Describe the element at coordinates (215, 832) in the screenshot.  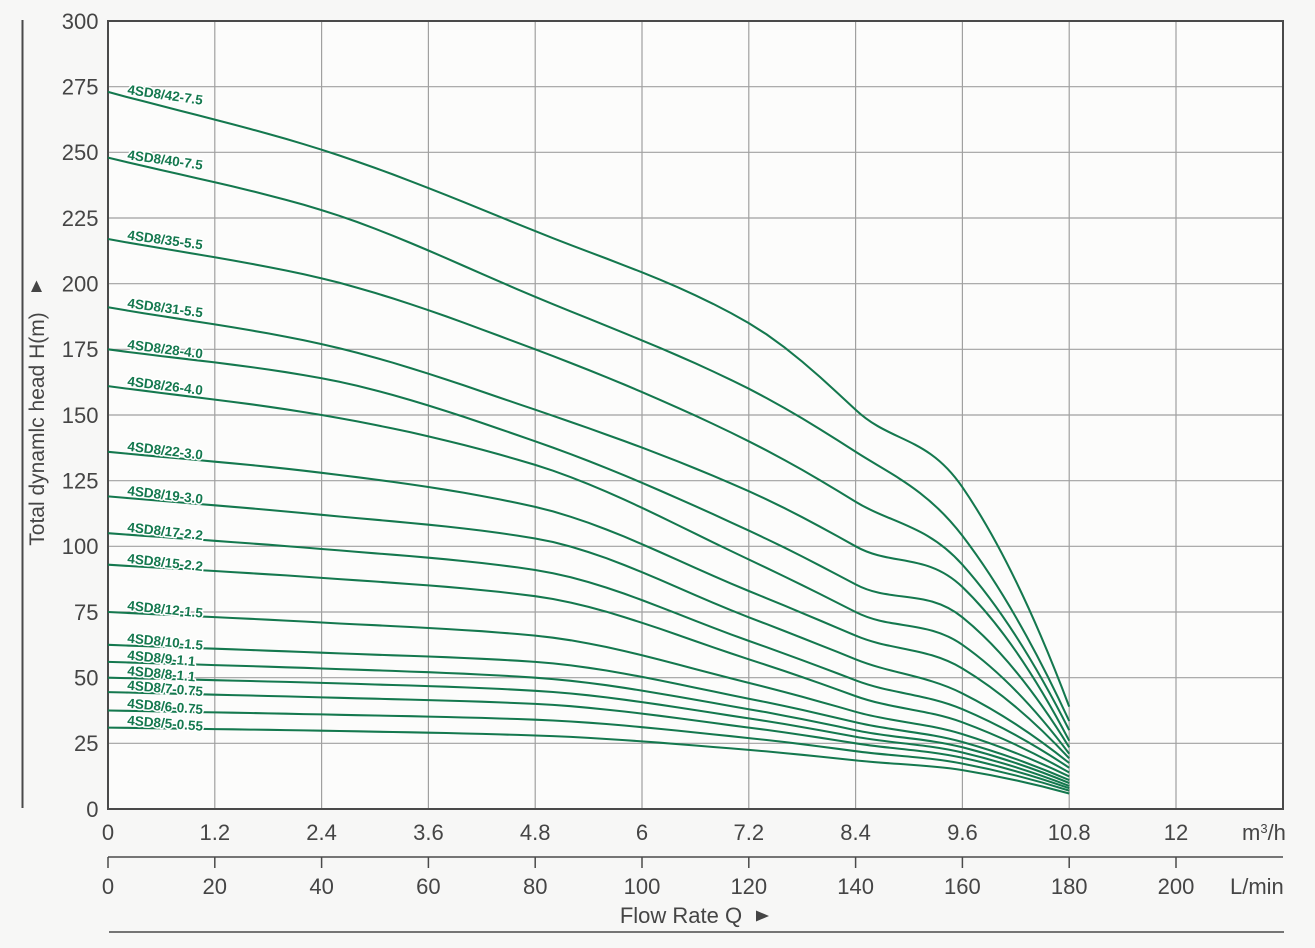
I see `svg-text: 1.2` at that location.